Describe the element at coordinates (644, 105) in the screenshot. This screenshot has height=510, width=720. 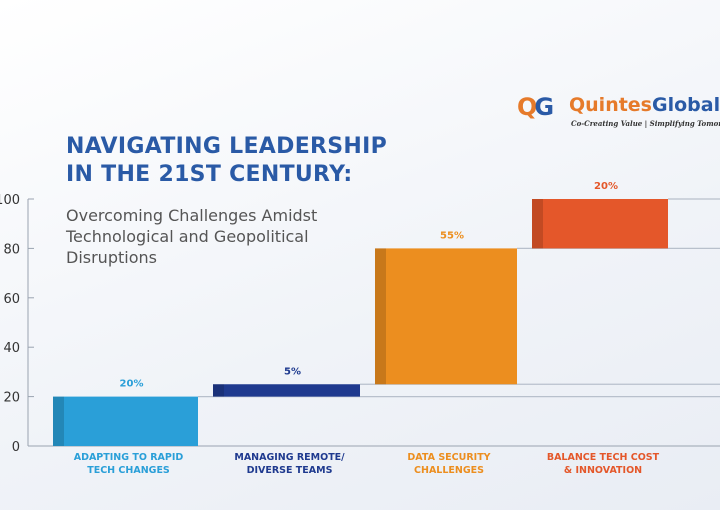
I see `logo-name: QuintesGlobal` at that location.